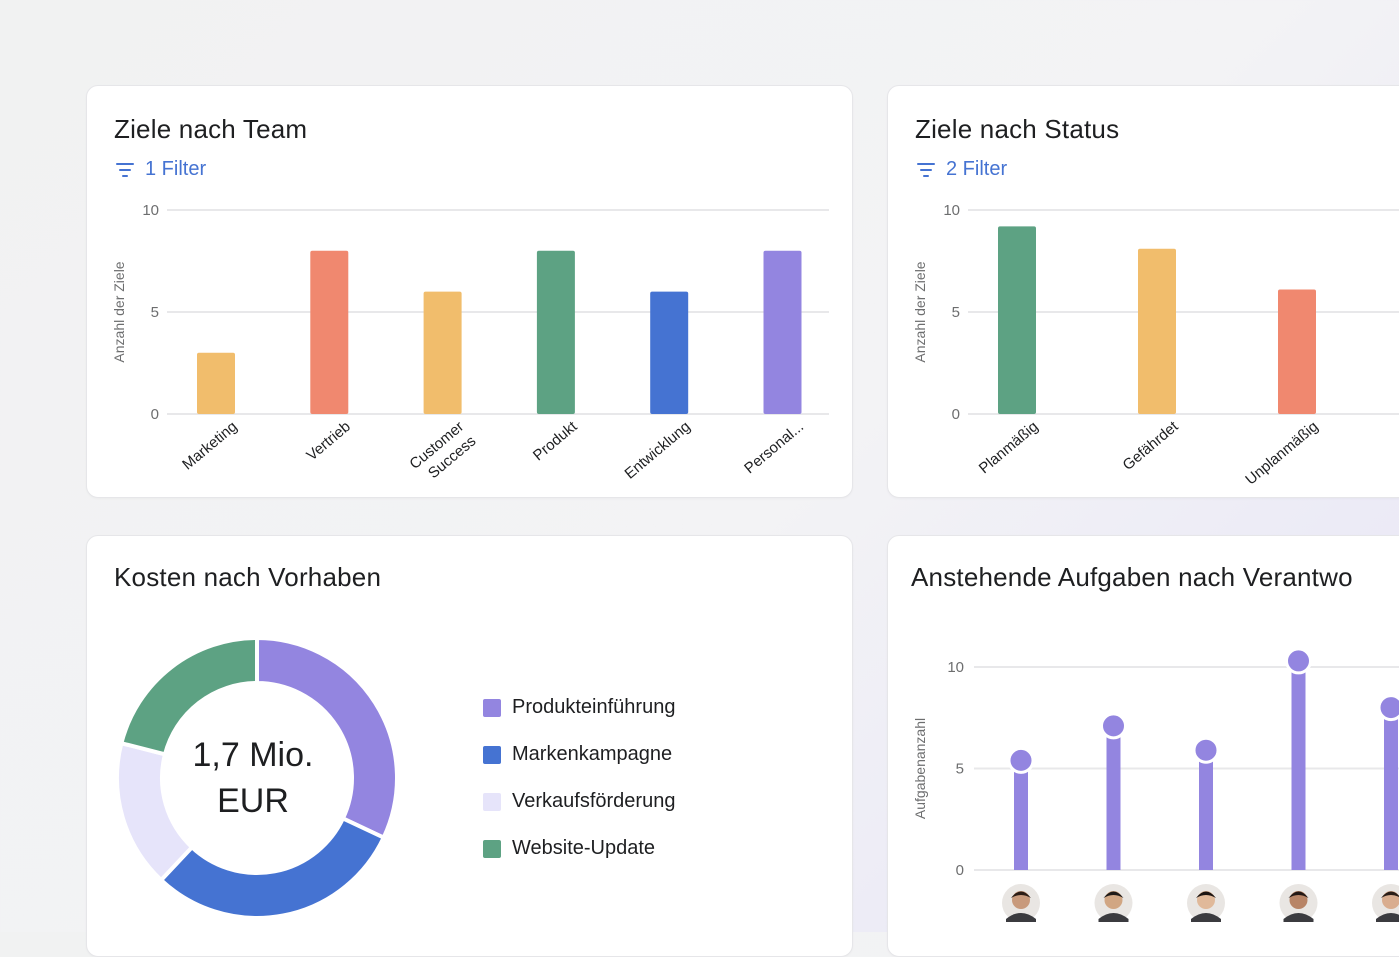 This screenshot has width=1399, height=957. I want to click on legend-item: Website-Update, so click(579, 848).